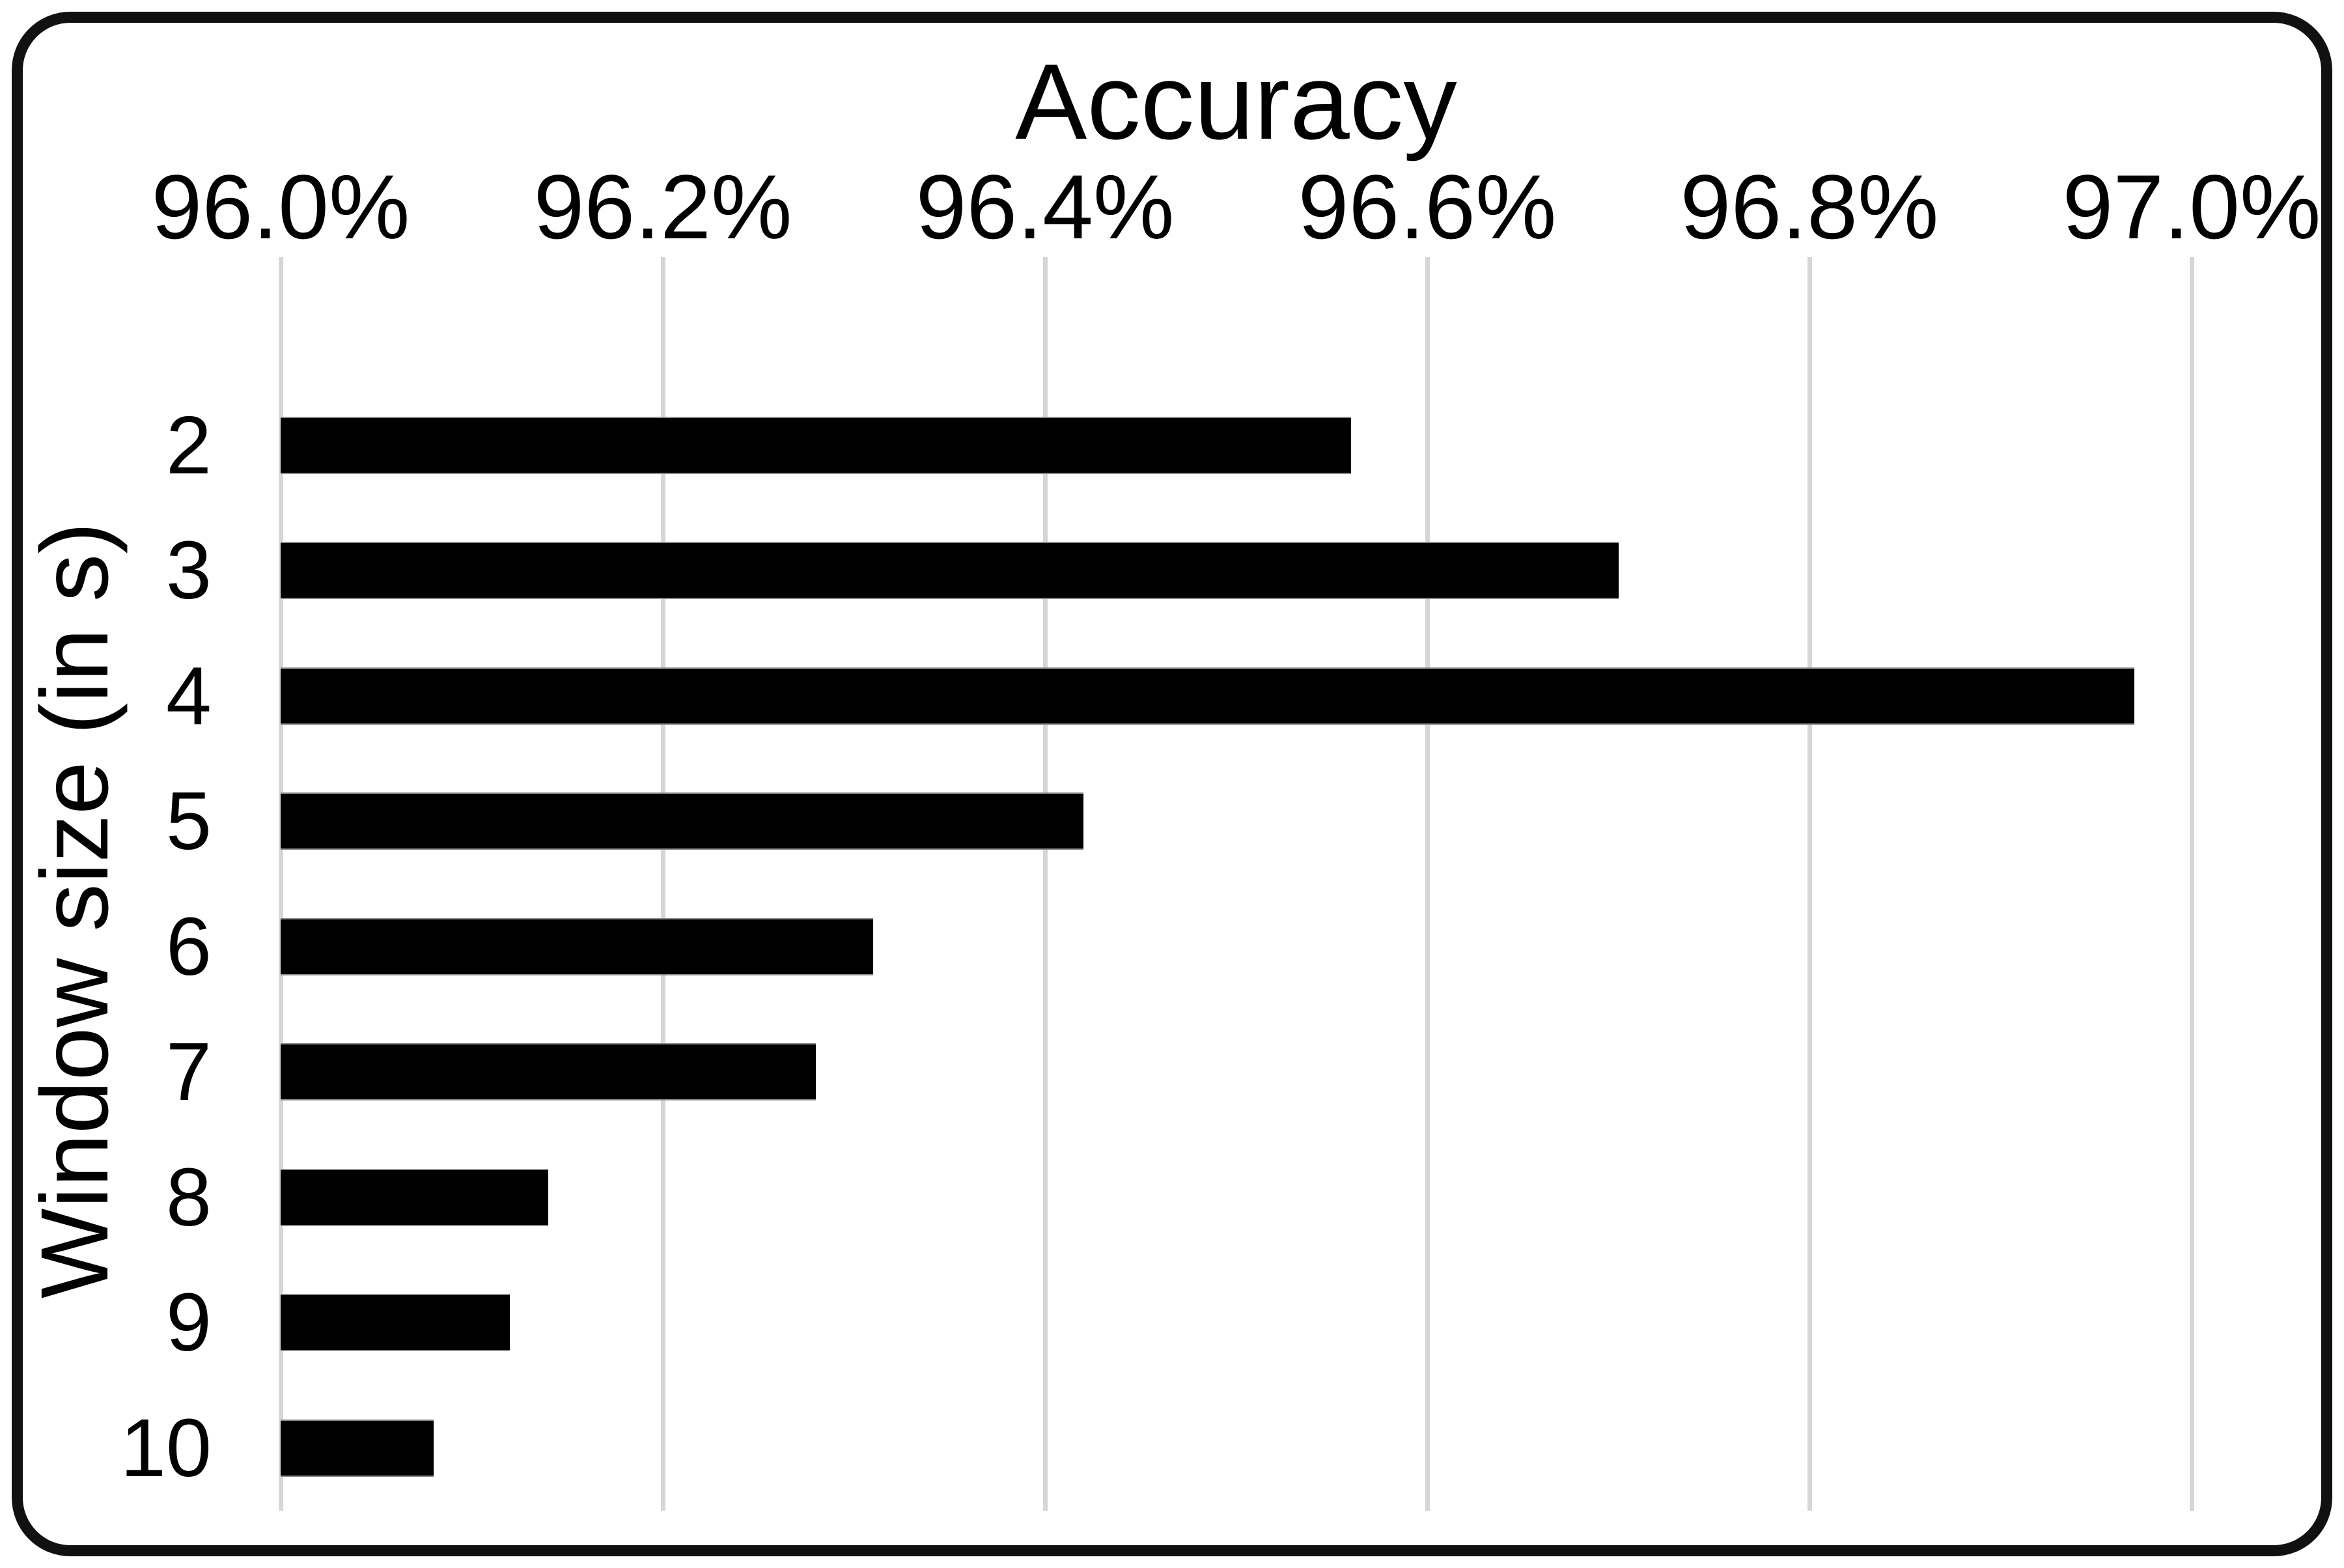  What do you see at coordinates (166, 1448) in the screenshot?
I see `category-label-10: 10` at bounding box center [166, 1448].